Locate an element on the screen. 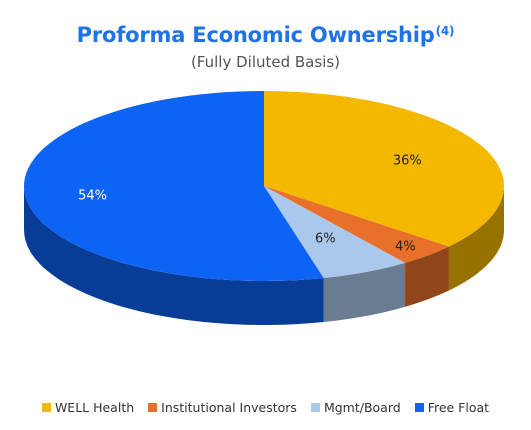  legend-item: WELL Health is located at coordinates (88, 407).